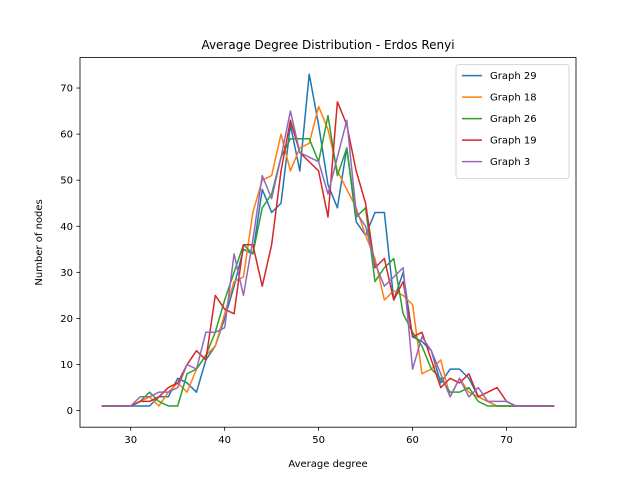  I want to click on x-tick-label: 50, so click(318, 440).